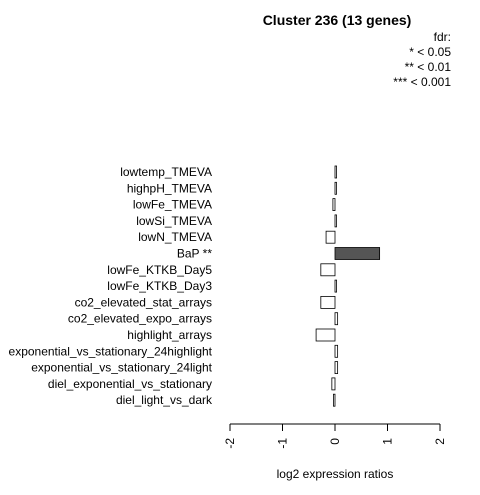  Describe the element at coordinates (169, 188) in the screenshot. I see `category-label-2: highpH_TMEVA` at that location.